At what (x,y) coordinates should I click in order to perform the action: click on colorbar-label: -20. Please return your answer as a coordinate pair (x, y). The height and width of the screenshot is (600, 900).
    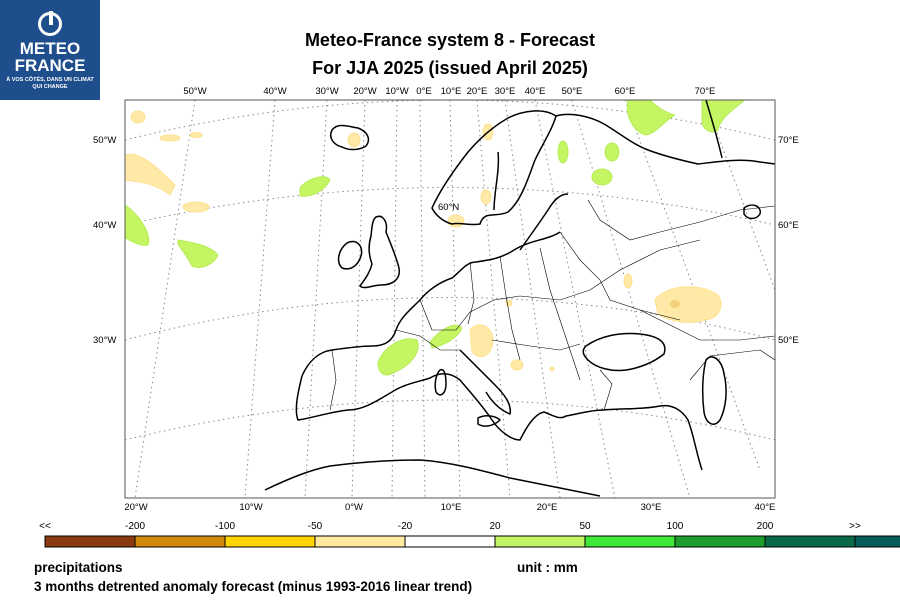
    Looking at the image, I should click on (405, 526).